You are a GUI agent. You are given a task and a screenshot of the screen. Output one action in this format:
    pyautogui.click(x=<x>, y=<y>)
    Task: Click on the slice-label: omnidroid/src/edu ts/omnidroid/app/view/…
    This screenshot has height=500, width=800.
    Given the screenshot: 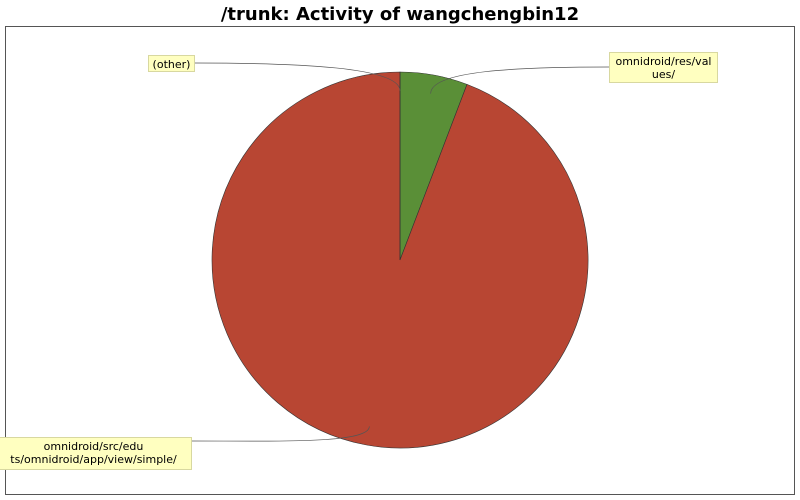 What is the action you would take?
    pyautogui.click(x=96, y=453)
    